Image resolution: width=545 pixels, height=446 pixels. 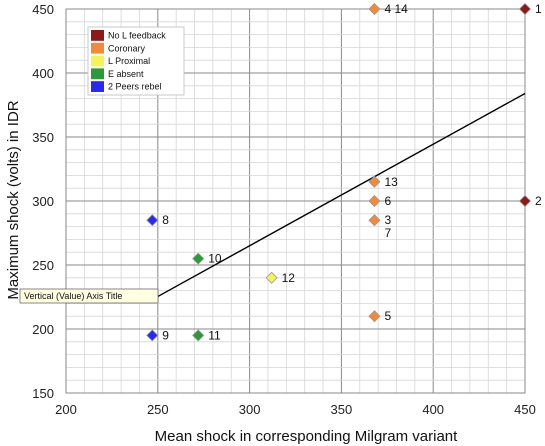 What do you see at coordinates (525, 409) in the screenshot?
I see `x-tick-label: 450` at bounding box center [525, 409].